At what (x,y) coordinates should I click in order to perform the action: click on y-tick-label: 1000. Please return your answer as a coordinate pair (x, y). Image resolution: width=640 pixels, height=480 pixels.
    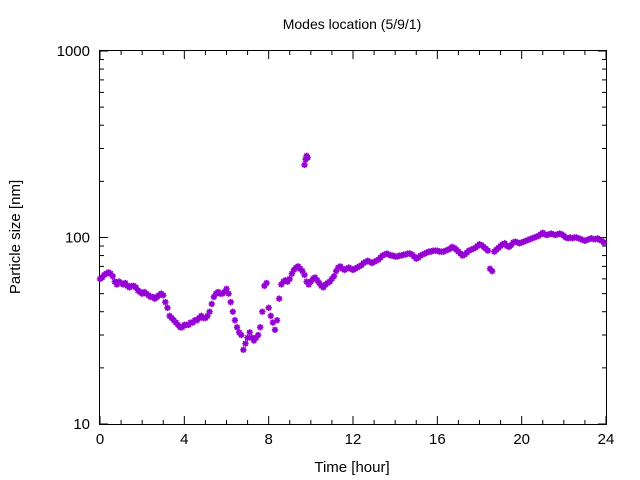
    Looking at the image, I should click on (73, 51).